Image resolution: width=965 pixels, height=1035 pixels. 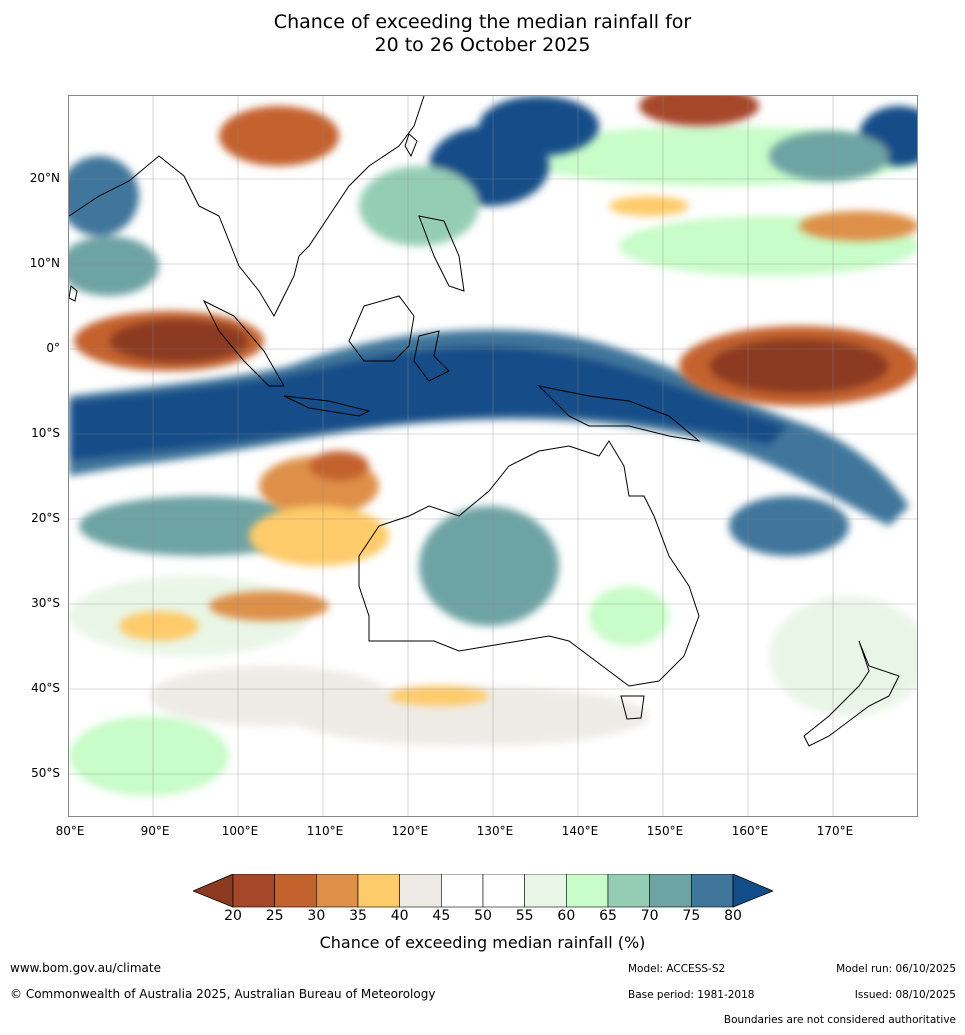 What do you see at coordinates (381, 328) in the screenshot?
I see `coast-borneo` at bounding box center [381, 328].